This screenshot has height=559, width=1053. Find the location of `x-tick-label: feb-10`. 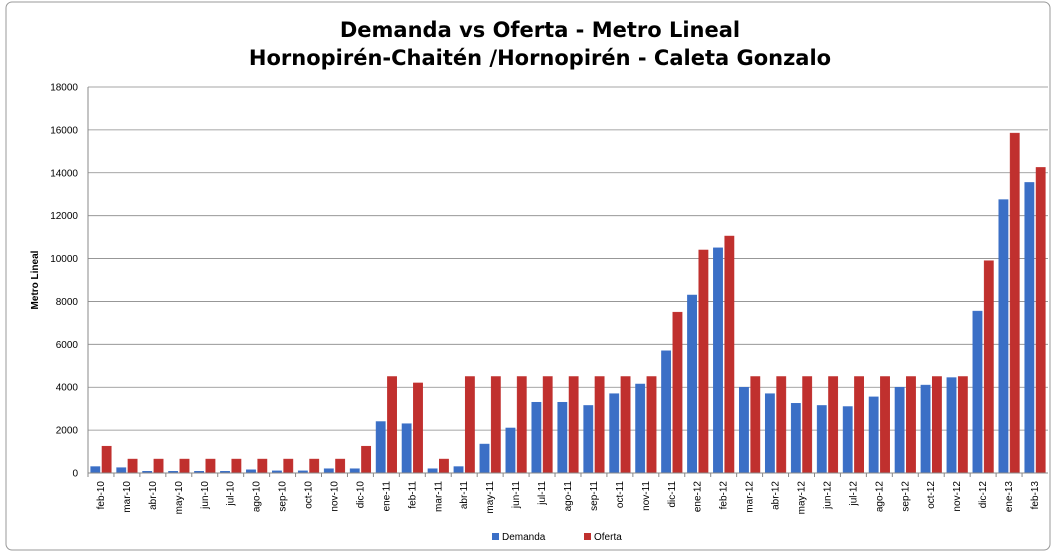

x-tick-label: feb-10 is located at coordinates (101, 495).